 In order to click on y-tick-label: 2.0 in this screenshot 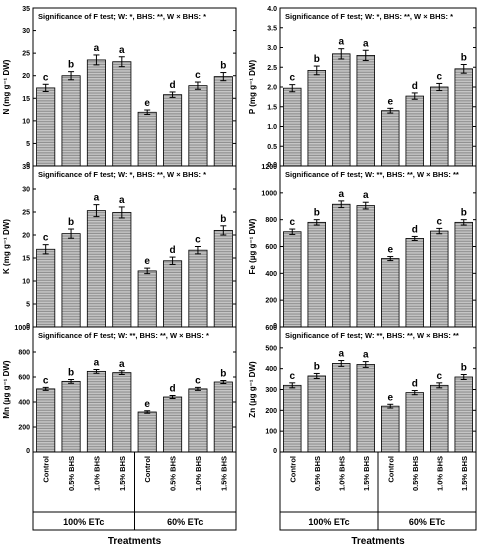, I will do `click(272, 88)`.